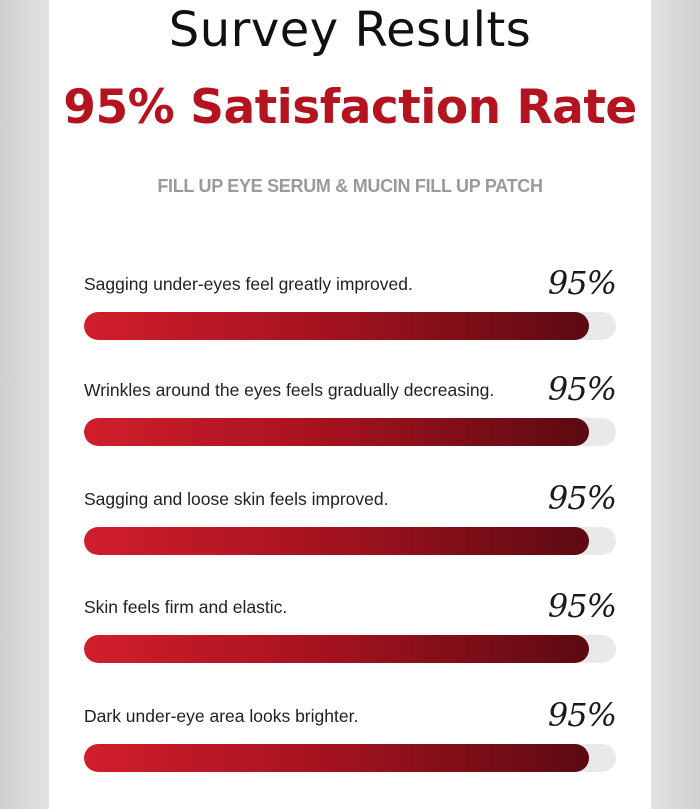  What do you see at coordinates (221, 716) in the screenshot?
I see `survey-item-label: Dark under-eye area looks brighter.` at bounding box center [221, 716].